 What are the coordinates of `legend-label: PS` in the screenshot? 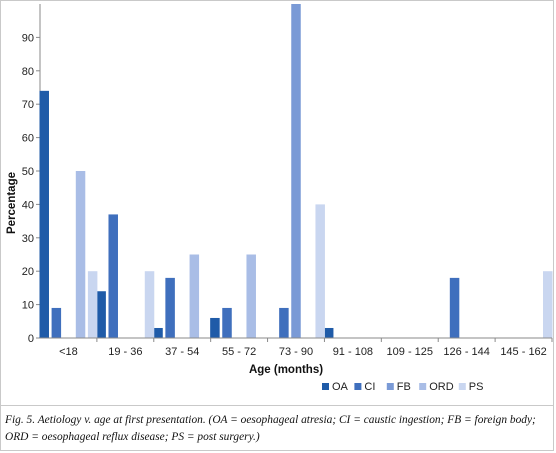 It's located at (476, 387).